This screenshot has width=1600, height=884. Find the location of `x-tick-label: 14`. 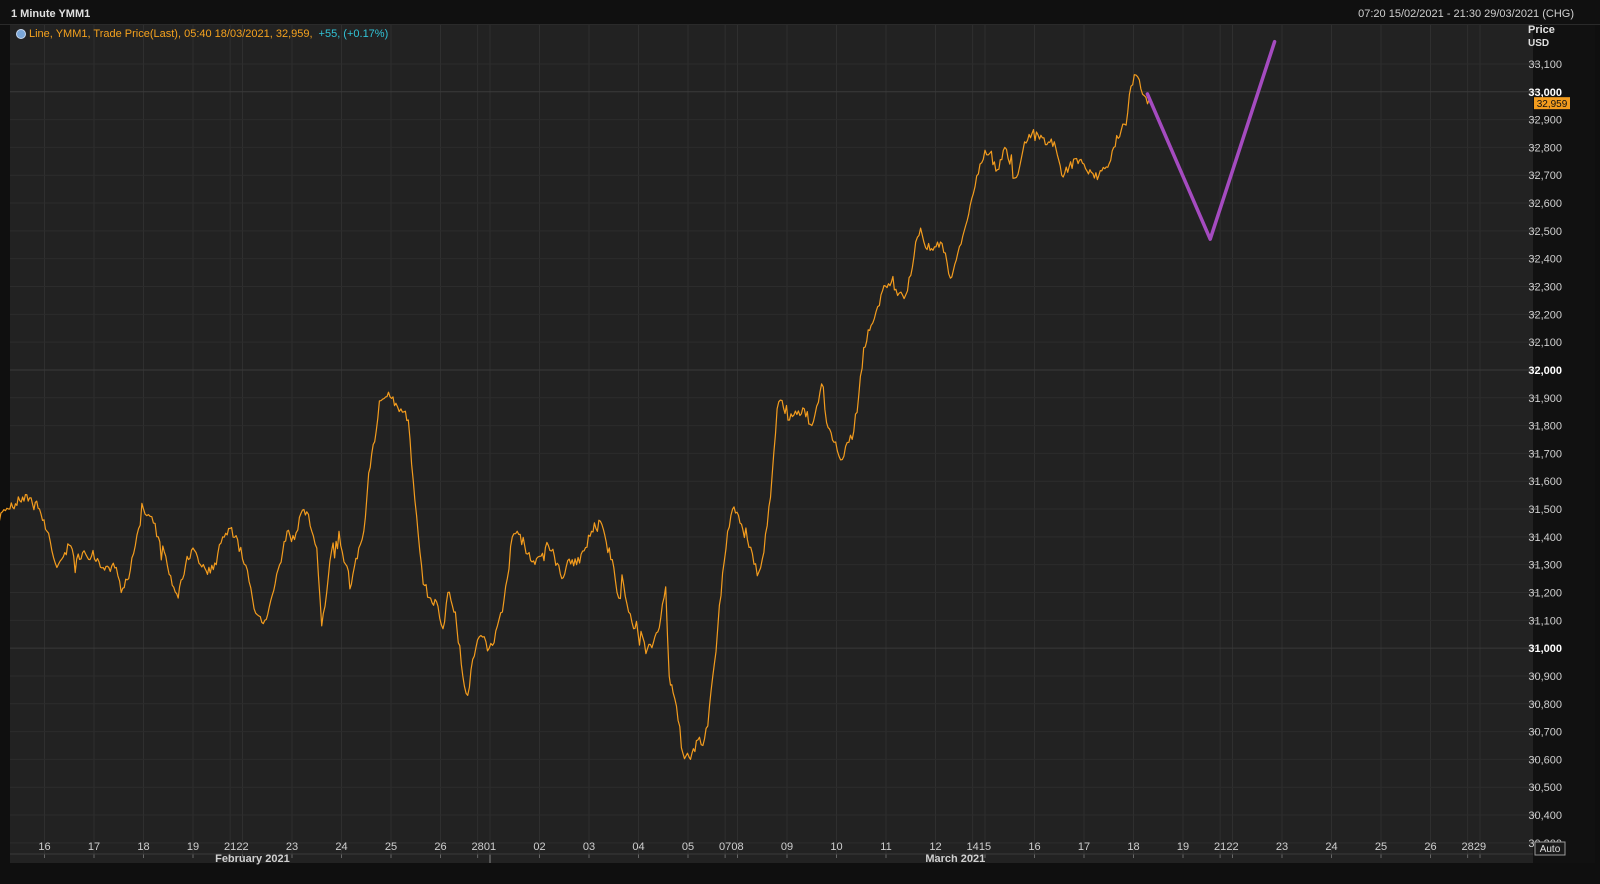

x-tick-label: 14 is located at coordinates (973, 847).